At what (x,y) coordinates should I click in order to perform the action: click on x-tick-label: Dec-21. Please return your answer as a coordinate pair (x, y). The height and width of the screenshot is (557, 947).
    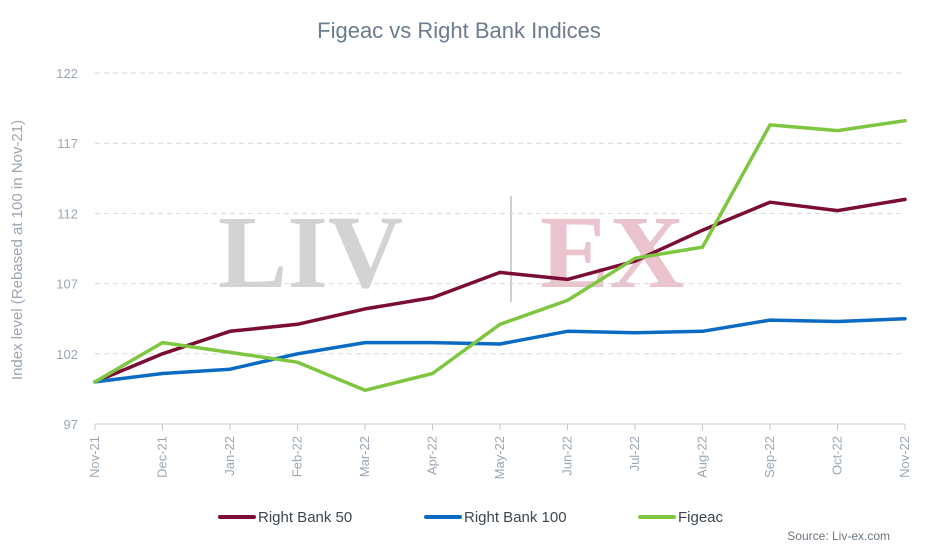
    Looking at the image, I should click on (162, 457).